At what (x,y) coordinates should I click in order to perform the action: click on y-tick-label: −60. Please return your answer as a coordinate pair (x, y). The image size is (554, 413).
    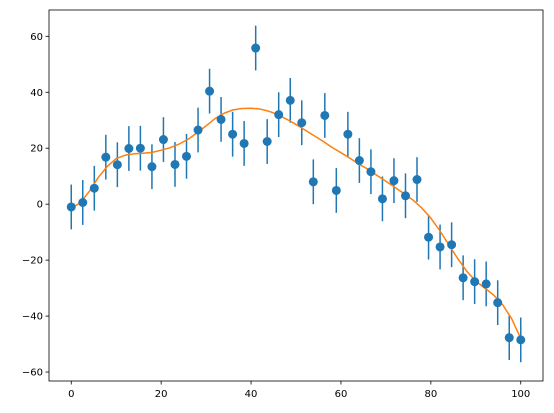
    Looking at the image, I should click on (32, 373).